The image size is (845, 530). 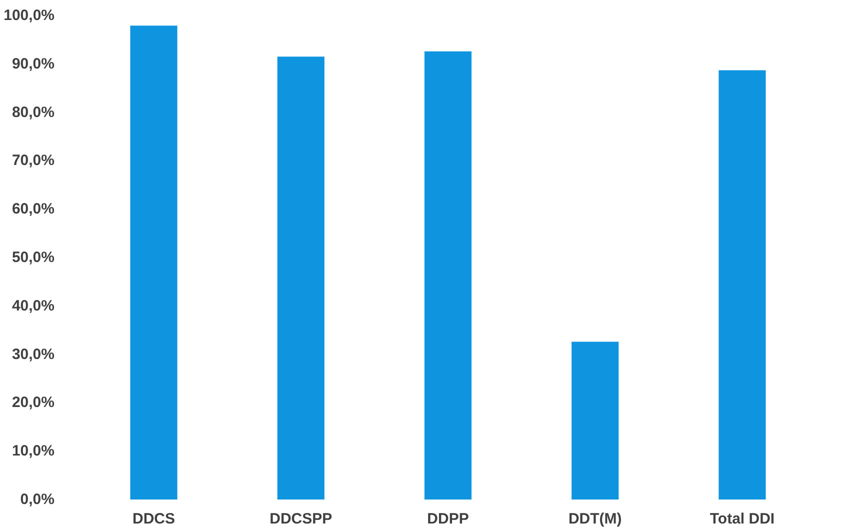 I want to click on y-tick-label: 20,0%, so click(x=33, y=403).